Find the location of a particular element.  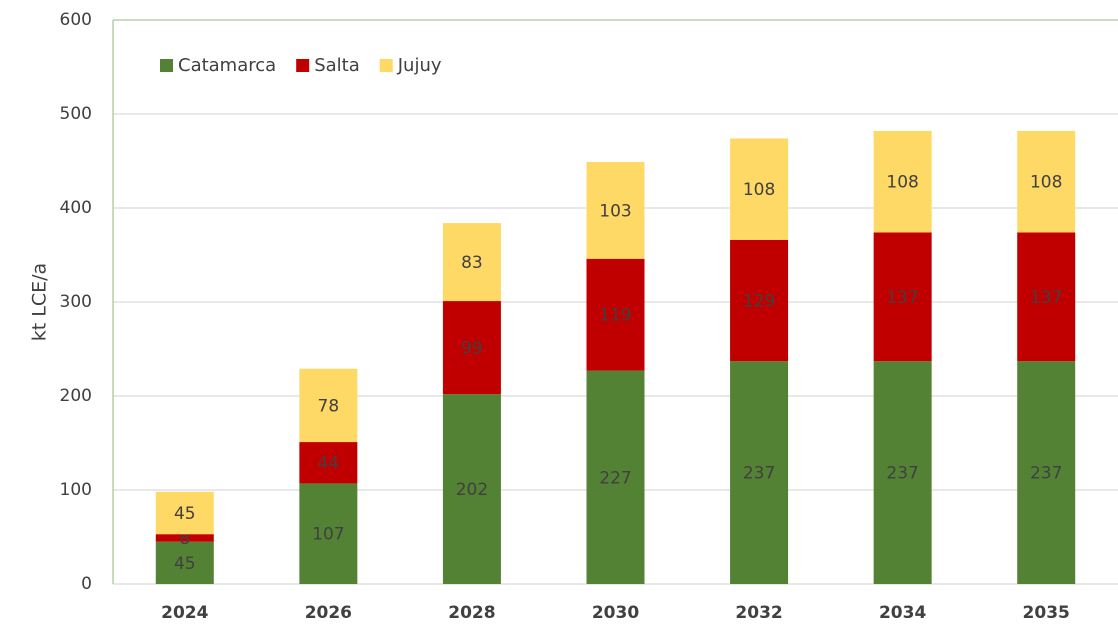

x-tick-label: 2035 is located at coordinates (1046, 613).